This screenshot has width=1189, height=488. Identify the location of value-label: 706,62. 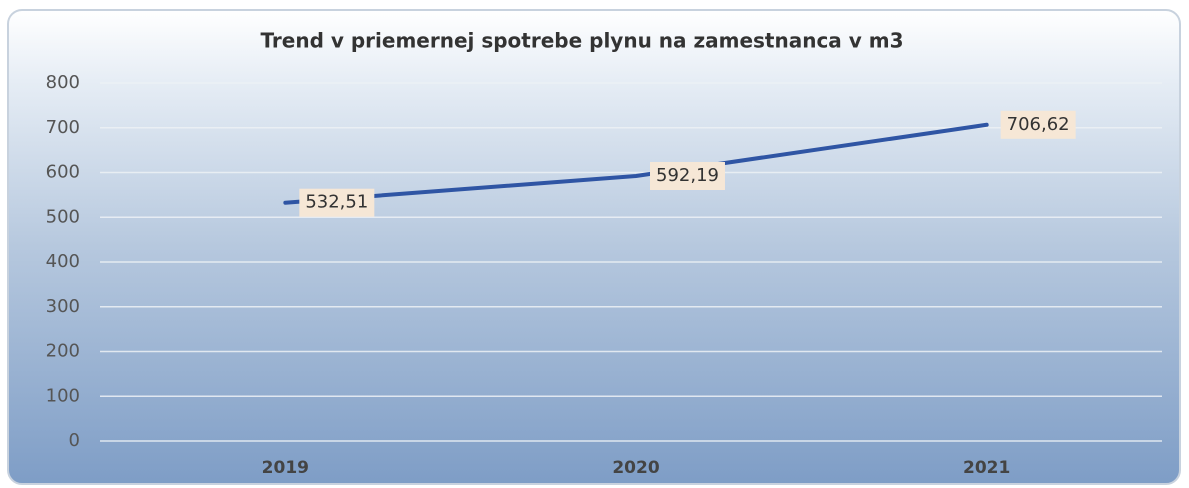
(1038, 124).